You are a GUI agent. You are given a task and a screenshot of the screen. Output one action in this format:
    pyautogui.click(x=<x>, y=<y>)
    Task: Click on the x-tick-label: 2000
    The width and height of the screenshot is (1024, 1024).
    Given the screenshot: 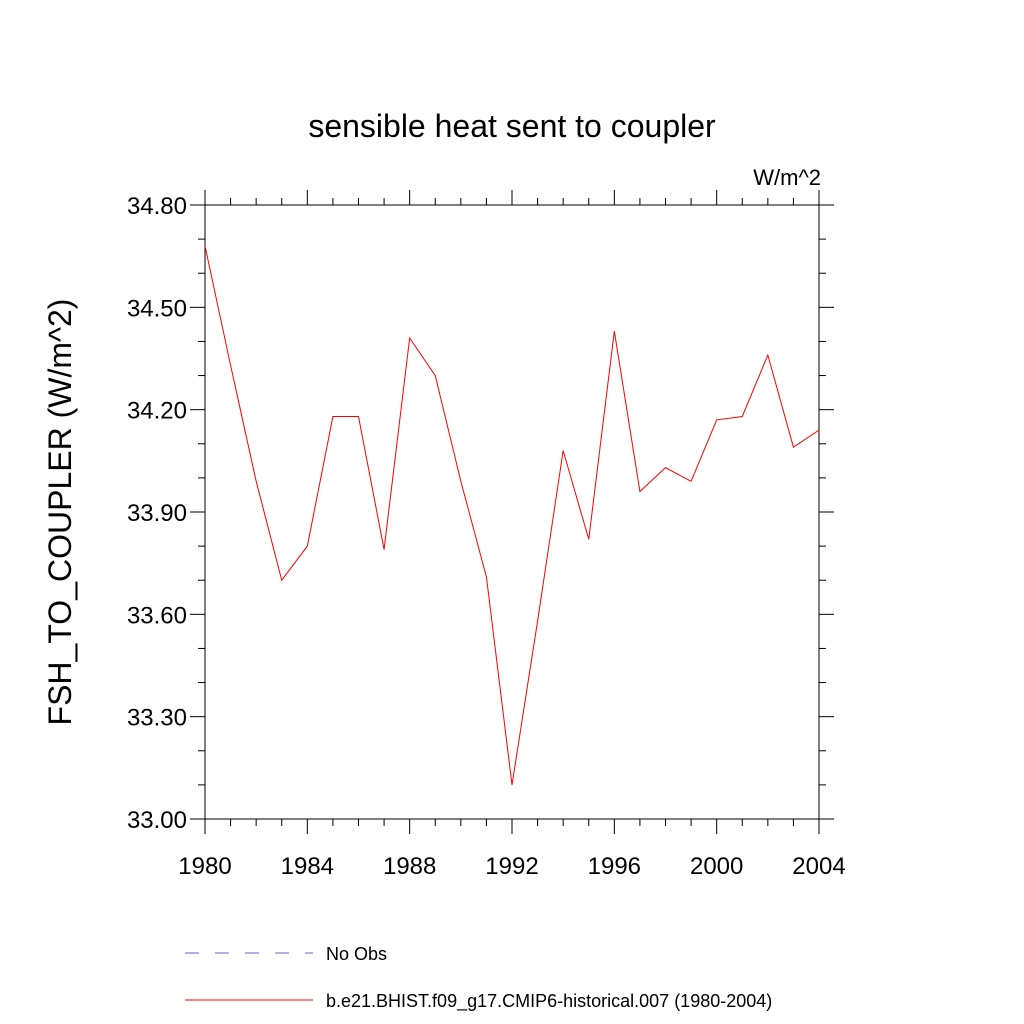 What is the action you would take?
    pyautogui.click(x=716, y=866)
    